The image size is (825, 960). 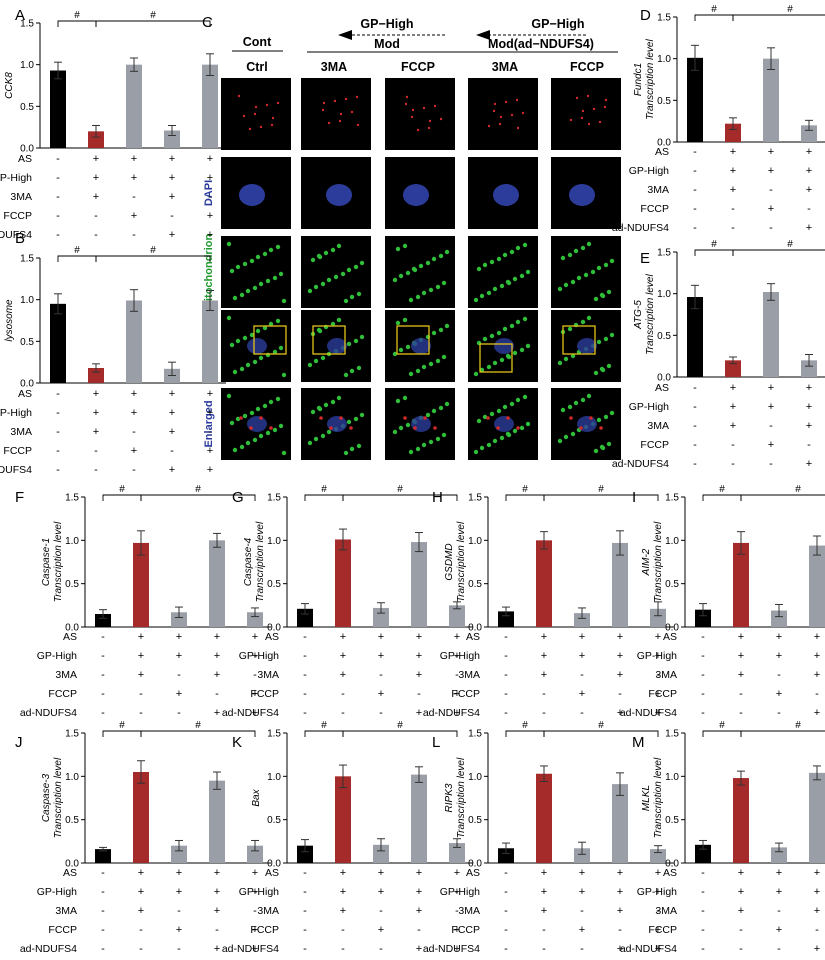 I want to click on nucleus, so click(x=257, y=424).